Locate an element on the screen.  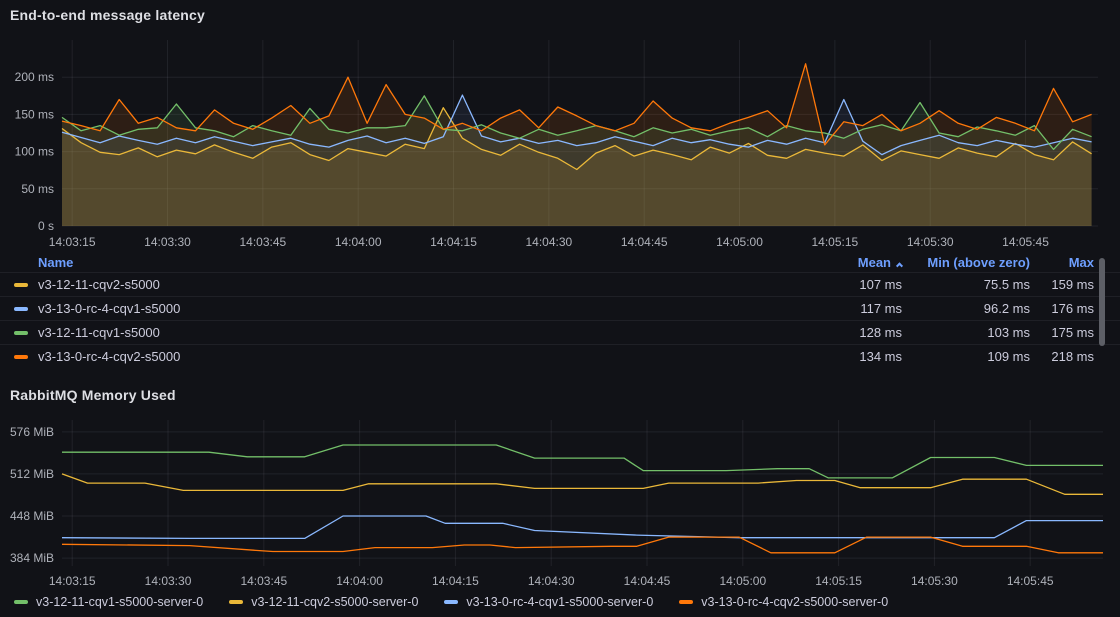
series-name-cell: v3-12-11-cqv2-s5000 is located at coordinates (398, 284).